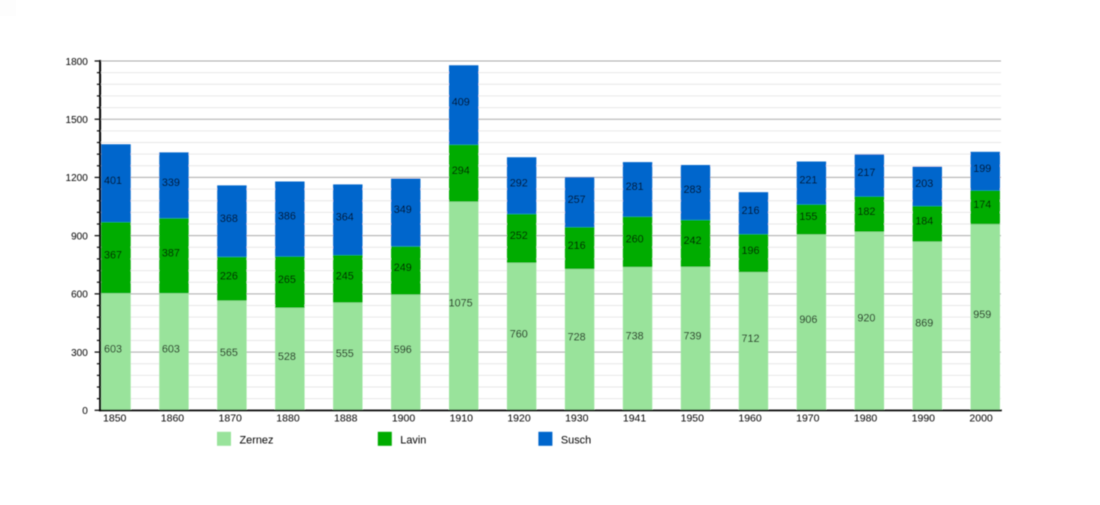 The width and height of the screenshot is (1100, 505). What do you see at coordinates (635, 187) in the screenshot?
I see `svg-text: 281` at bounding box center [635, 187].